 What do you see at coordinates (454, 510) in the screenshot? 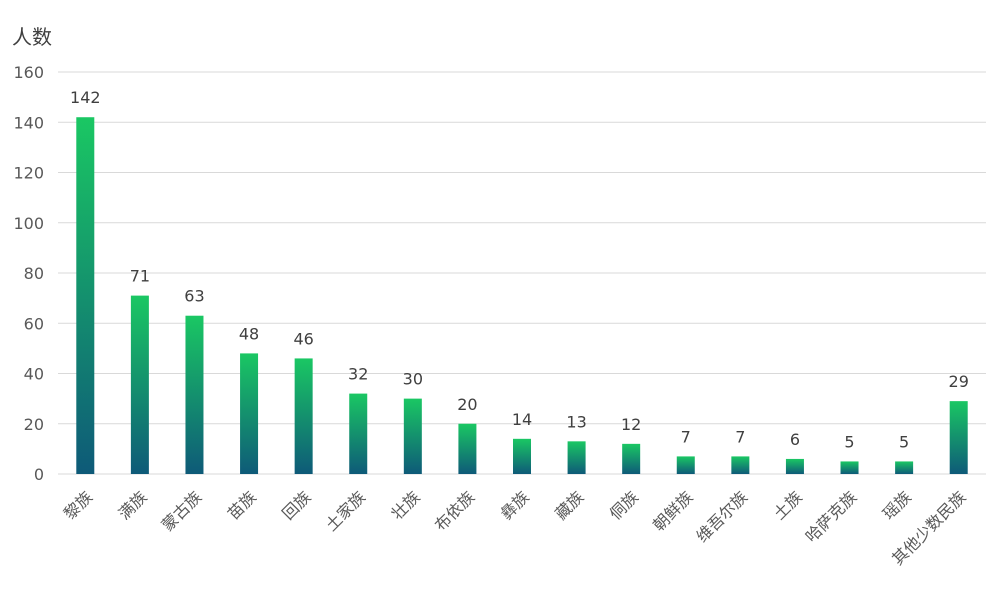
I see `x-tick-label: 布依族` at bounding box center [454, 510].